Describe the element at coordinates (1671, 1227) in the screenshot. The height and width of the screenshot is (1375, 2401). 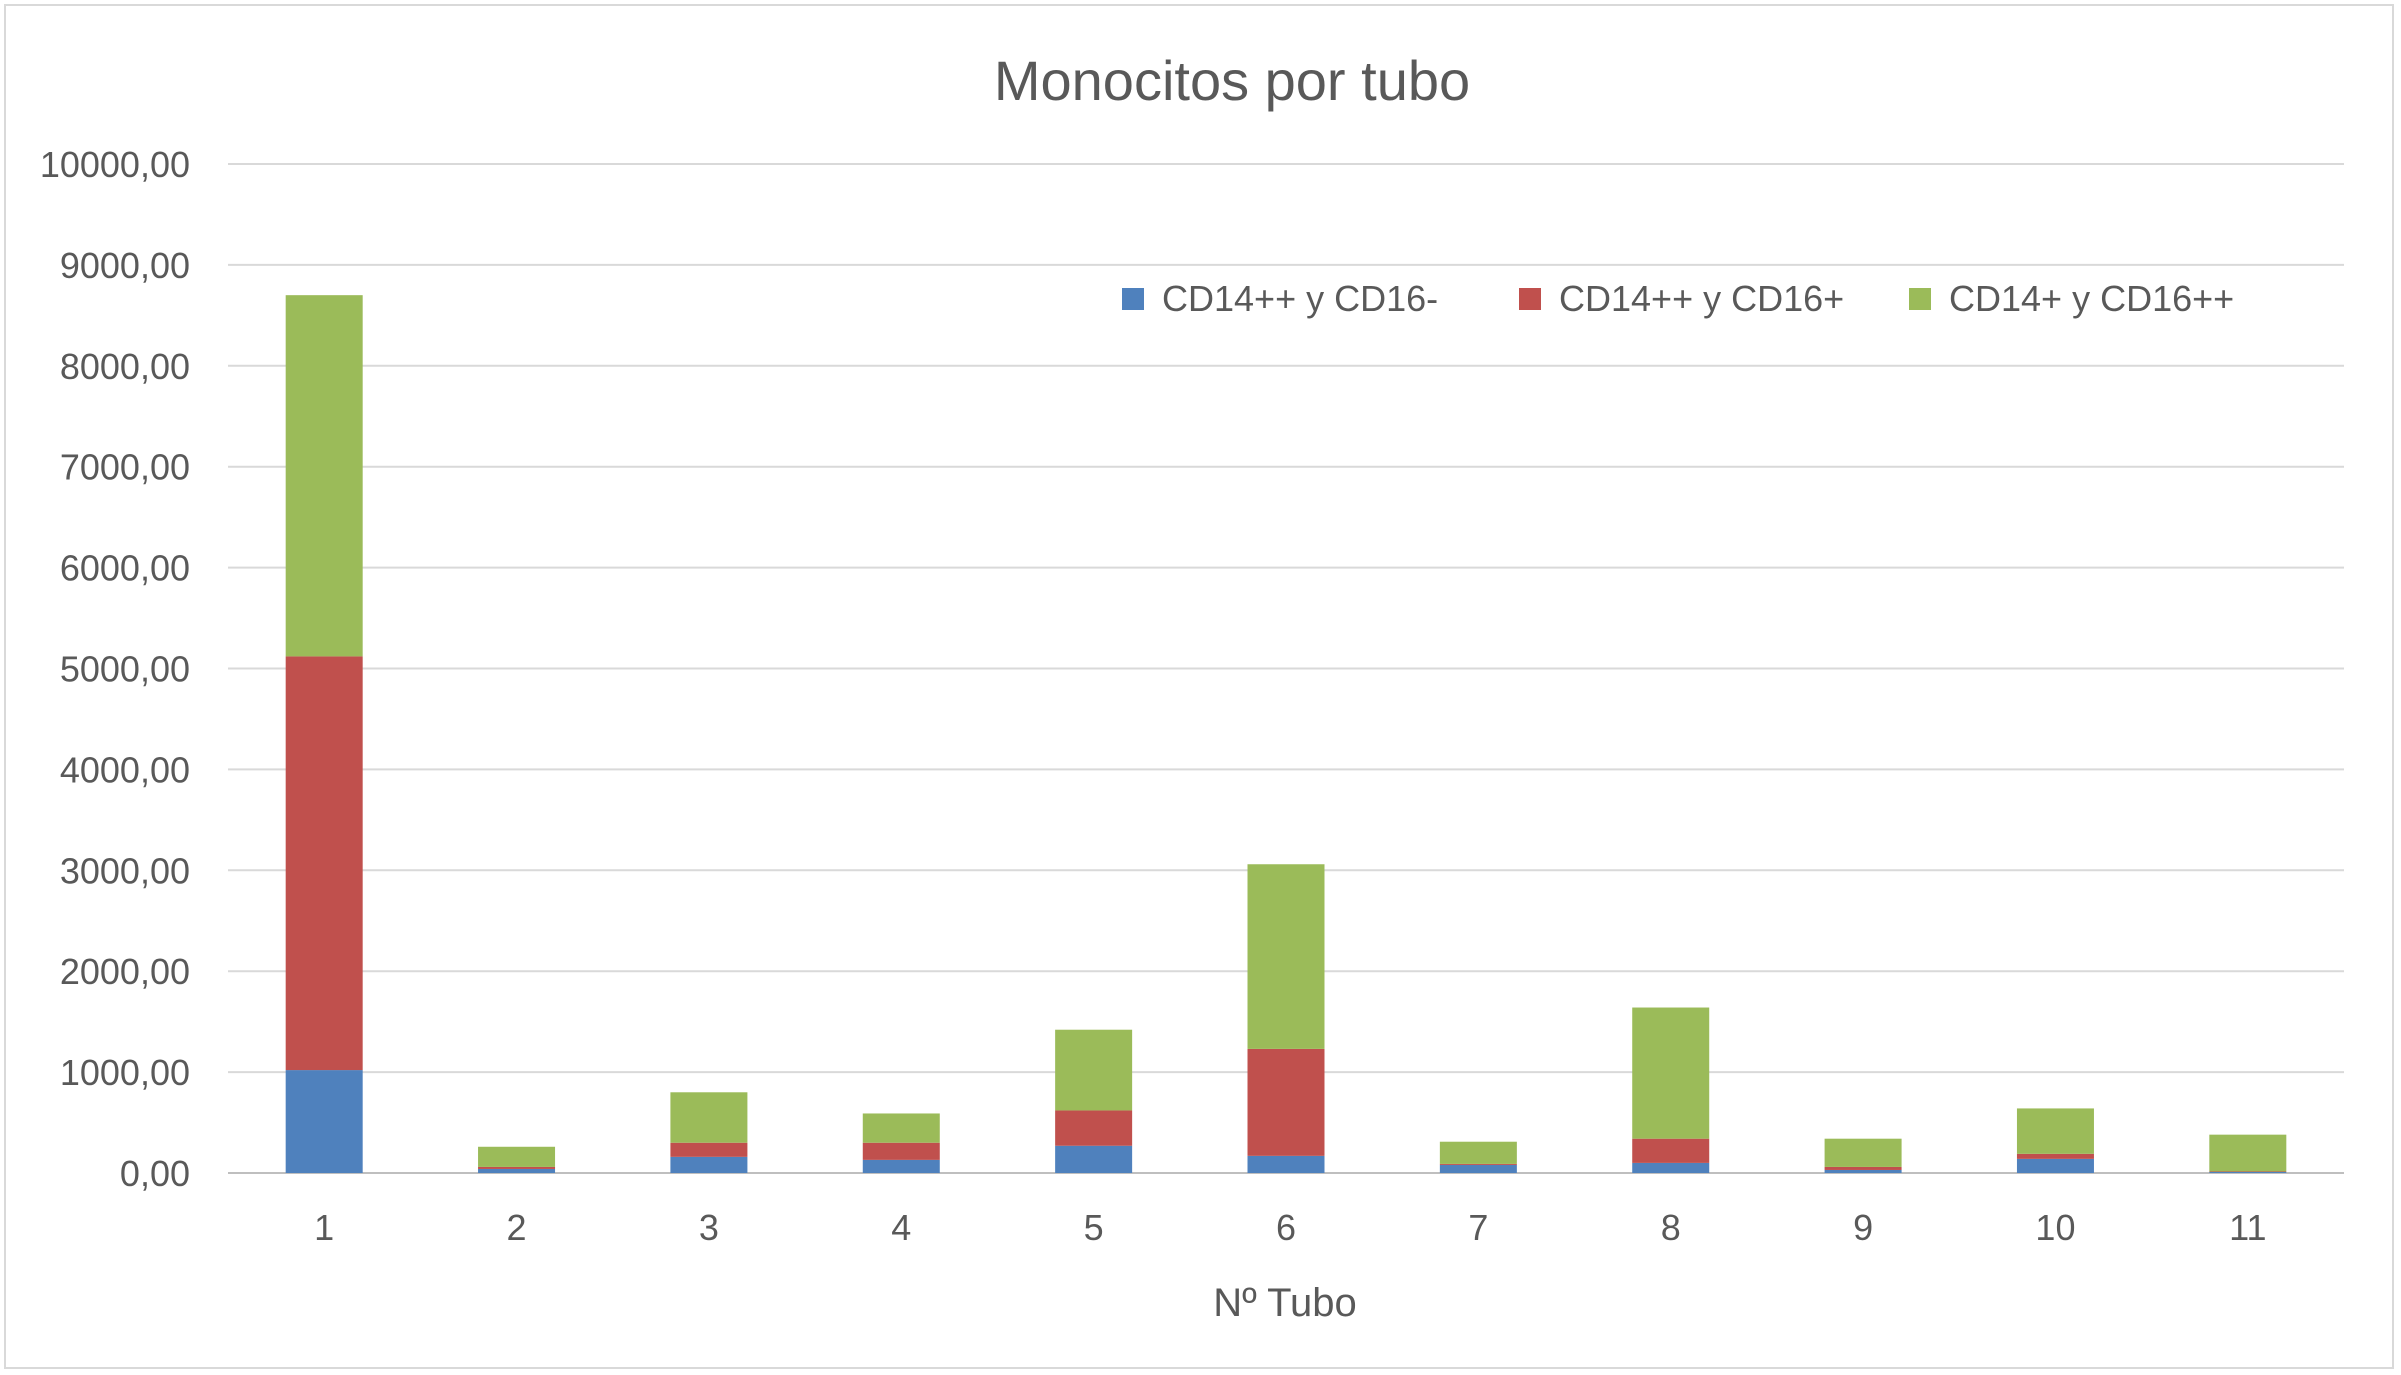
I see `x-tick-label: 8` at that location.